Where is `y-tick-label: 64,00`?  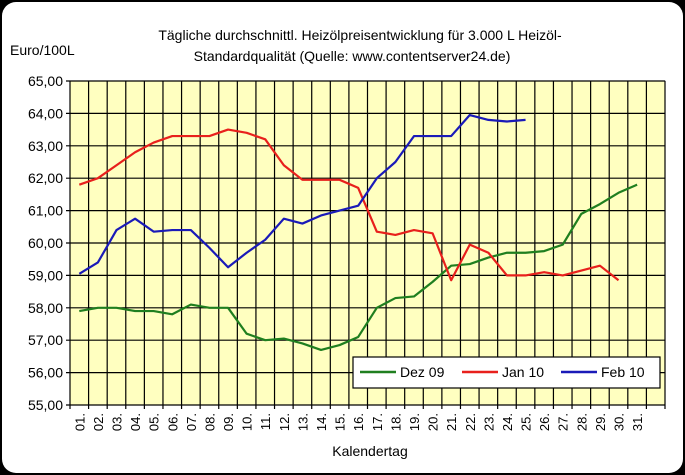 y-tick-label: 64,00 is located at coordinates (45, 113).